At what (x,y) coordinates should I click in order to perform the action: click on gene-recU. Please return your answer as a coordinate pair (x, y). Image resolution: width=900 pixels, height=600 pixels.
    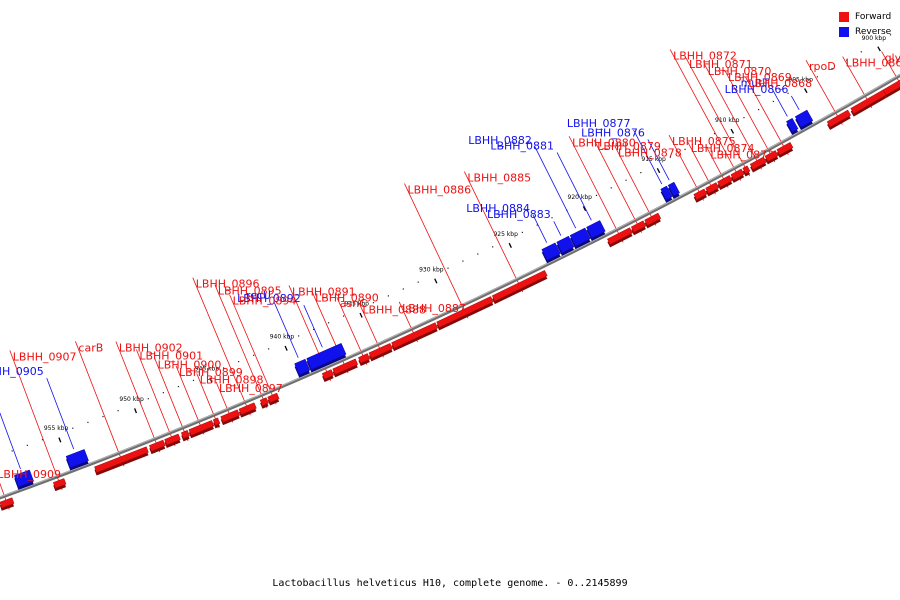
    Looking at the image, I should click on (302, 368).